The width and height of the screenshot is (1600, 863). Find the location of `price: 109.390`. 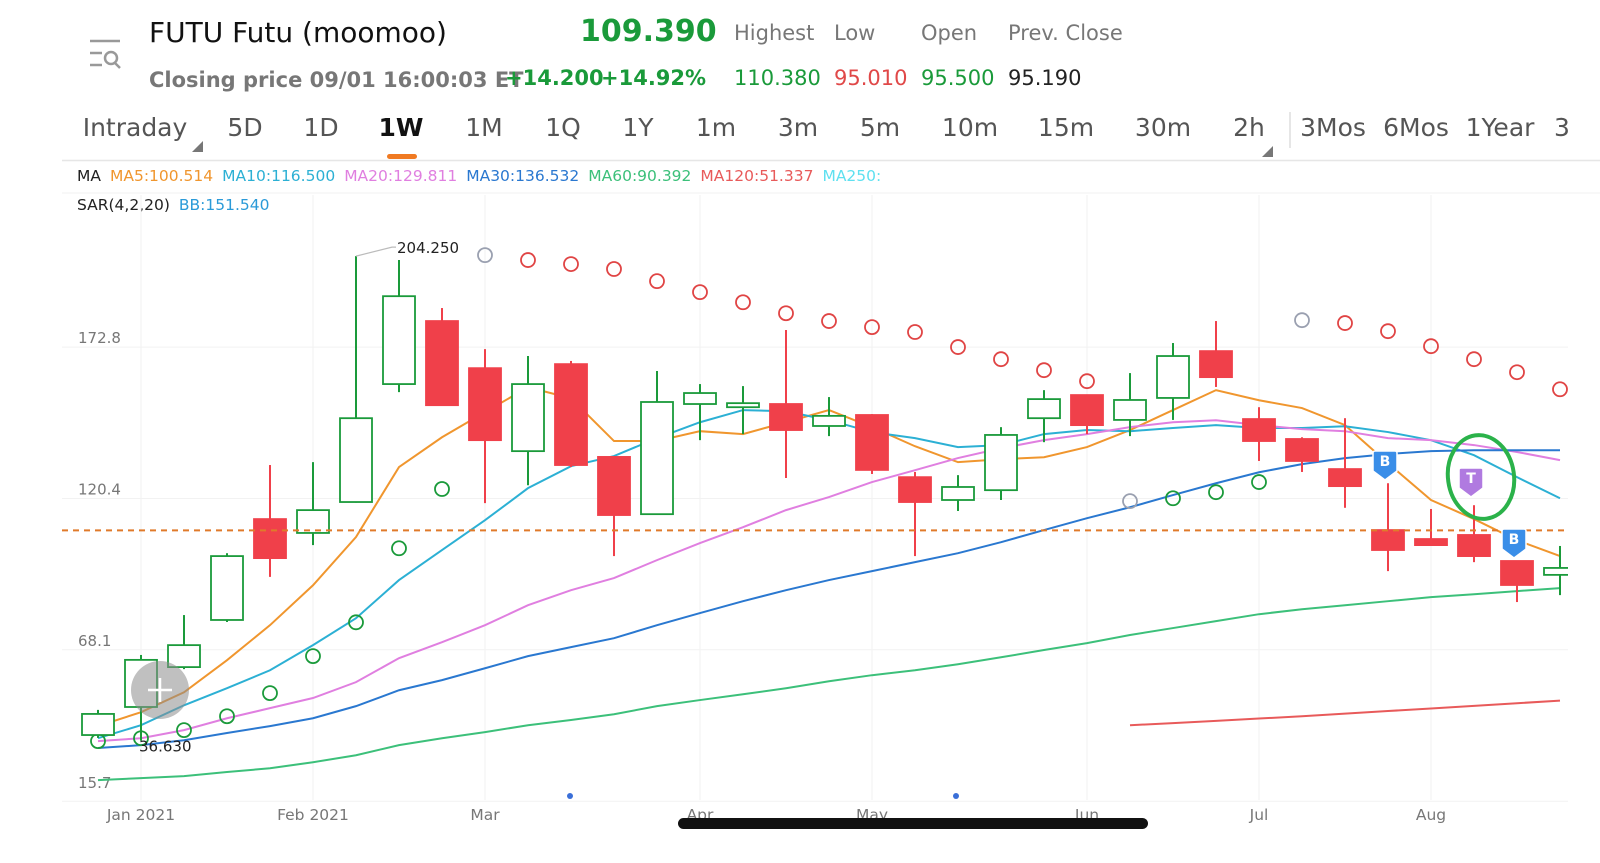

price: 109.390 is located at coordinates (648, 31).